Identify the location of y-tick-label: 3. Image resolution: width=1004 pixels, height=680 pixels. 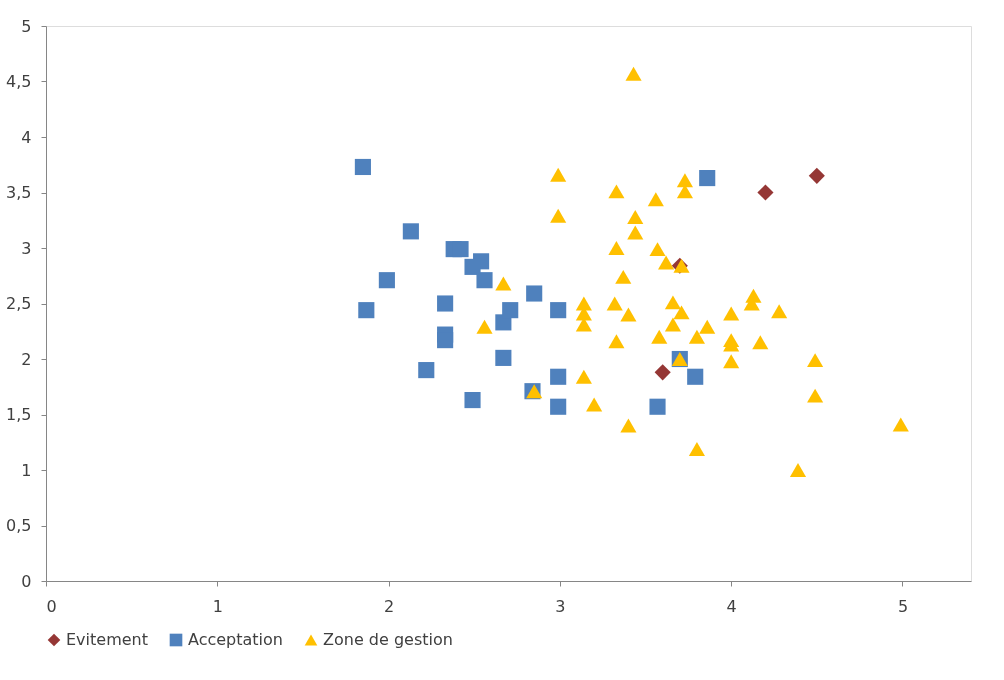
(26, 248).